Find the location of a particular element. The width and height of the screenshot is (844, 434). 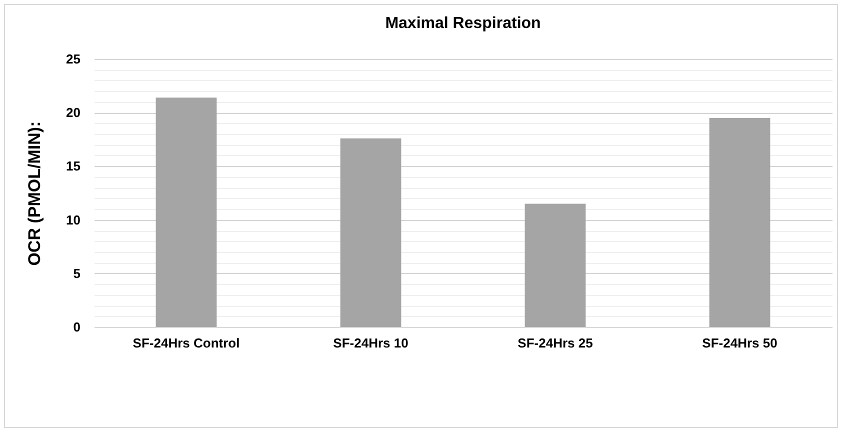

x-tick-label: SF-24Hrs 50 is located at coordinates (740, 343).